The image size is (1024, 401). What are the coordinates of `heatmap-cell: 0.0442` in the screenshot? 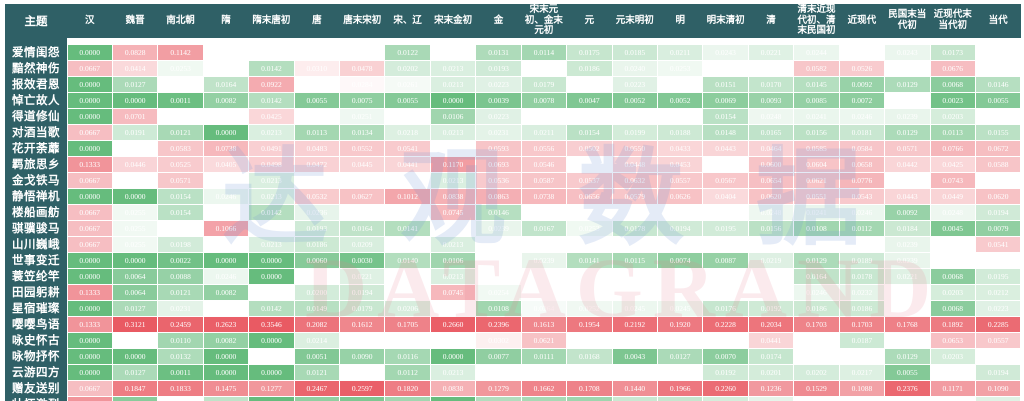 It's located at (907, 164).